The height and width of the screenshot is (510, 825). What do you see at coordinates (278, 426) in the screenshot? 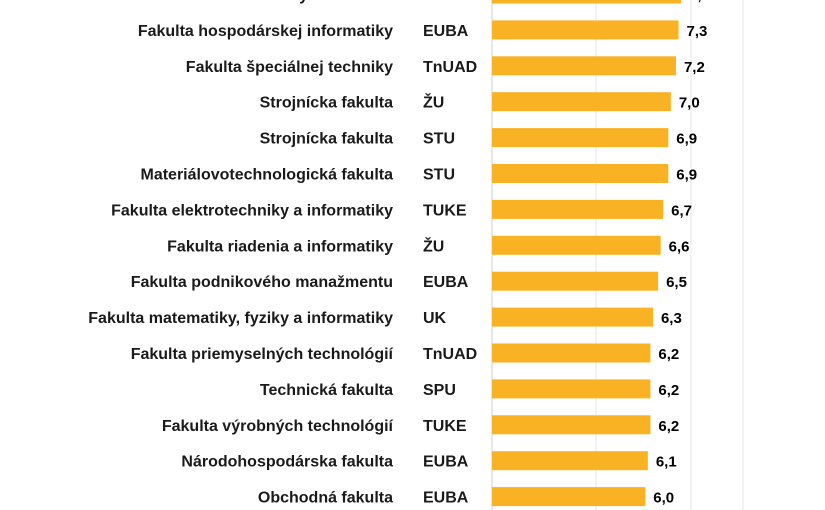
I see `faculty-label: Fakulta výrobných technológií` at bounding box center [278, 426].